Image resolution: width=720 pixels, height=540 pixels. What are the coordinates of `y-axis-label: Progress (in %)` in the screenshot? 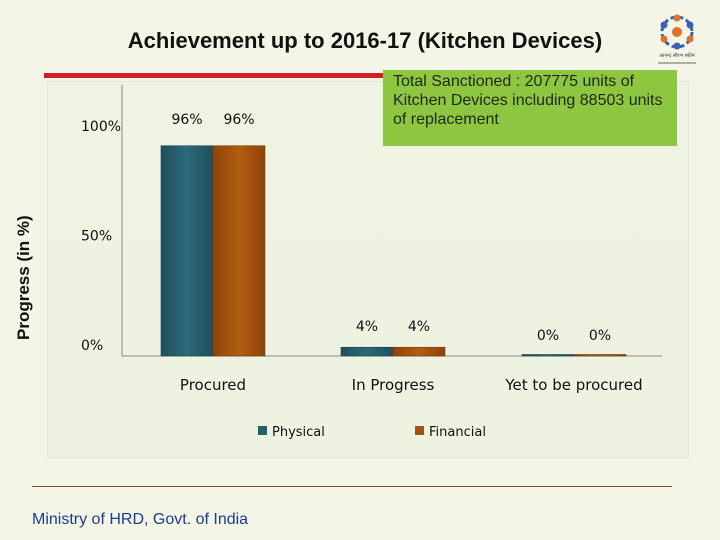 It's located at (23, 277).